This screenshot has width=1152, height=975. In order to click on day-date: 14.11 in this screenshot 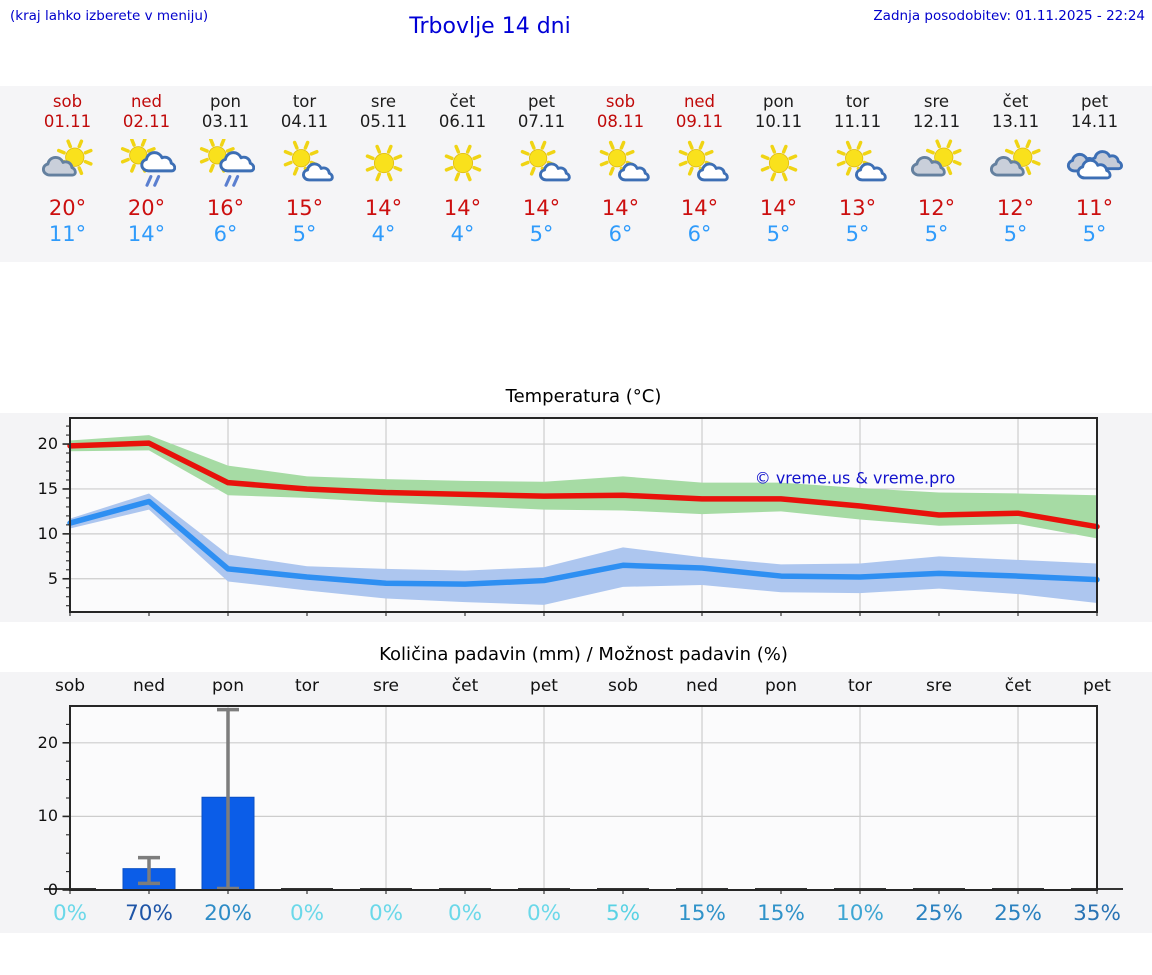, I will do `click(1094, 121)`.